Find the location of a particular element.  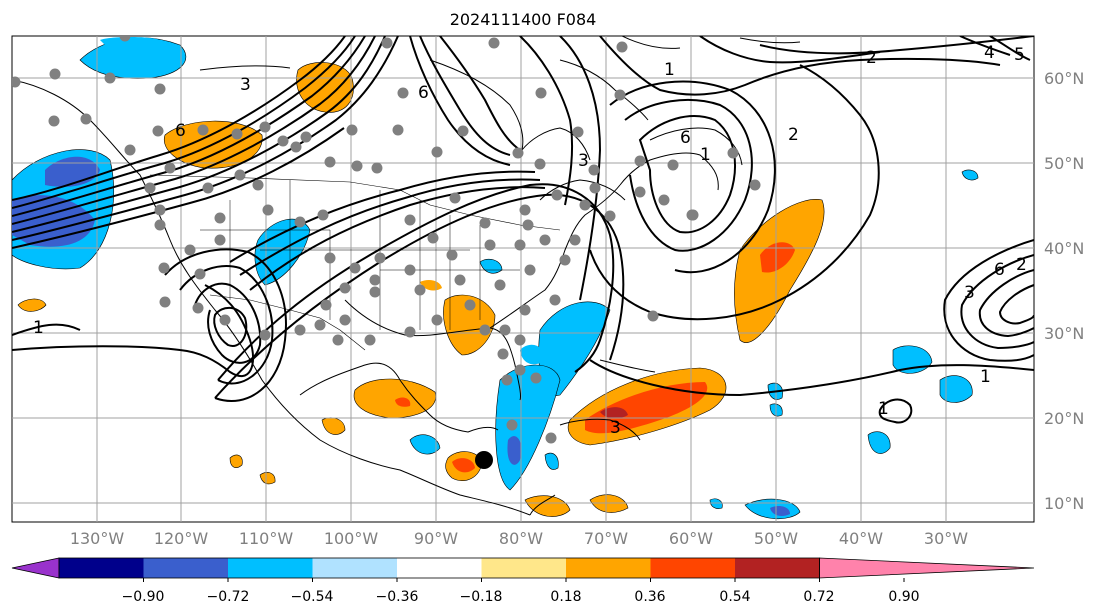

latitude-labels: 60°N 50°N 40°N 30°N 20°N 10°N is located at coordinates (1064, 291).